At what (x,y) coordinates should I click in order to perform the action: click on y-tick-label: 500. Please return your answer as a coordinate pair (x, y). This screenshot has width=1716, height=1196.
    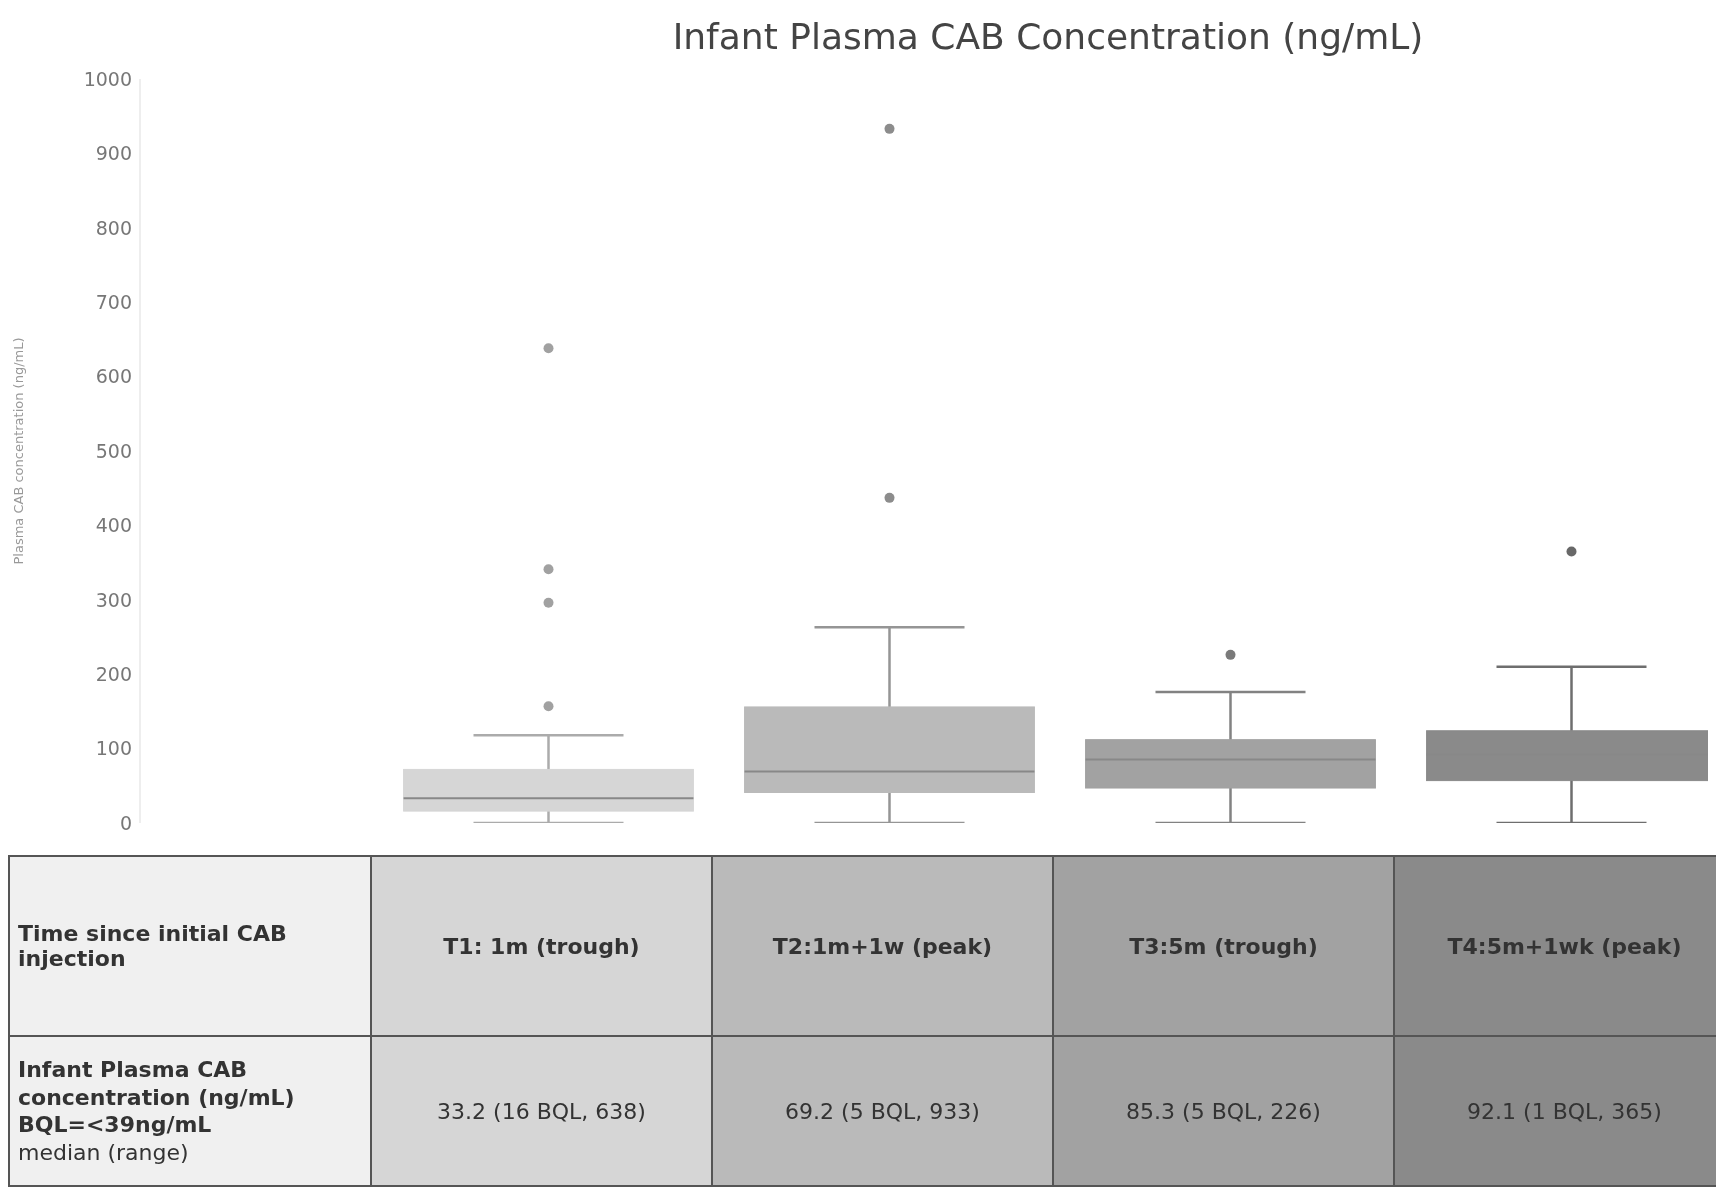
    Looking at the image, I should click on (113, 450).